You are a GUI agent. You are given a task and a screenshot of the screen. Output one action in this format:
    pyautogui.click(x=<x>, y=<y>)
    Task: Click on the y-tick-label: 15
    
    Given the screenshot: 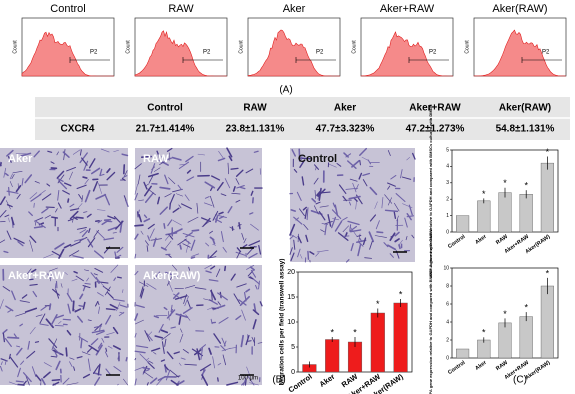 What is the action you would take?
    pyautogui.click(x=291, y=297)
    